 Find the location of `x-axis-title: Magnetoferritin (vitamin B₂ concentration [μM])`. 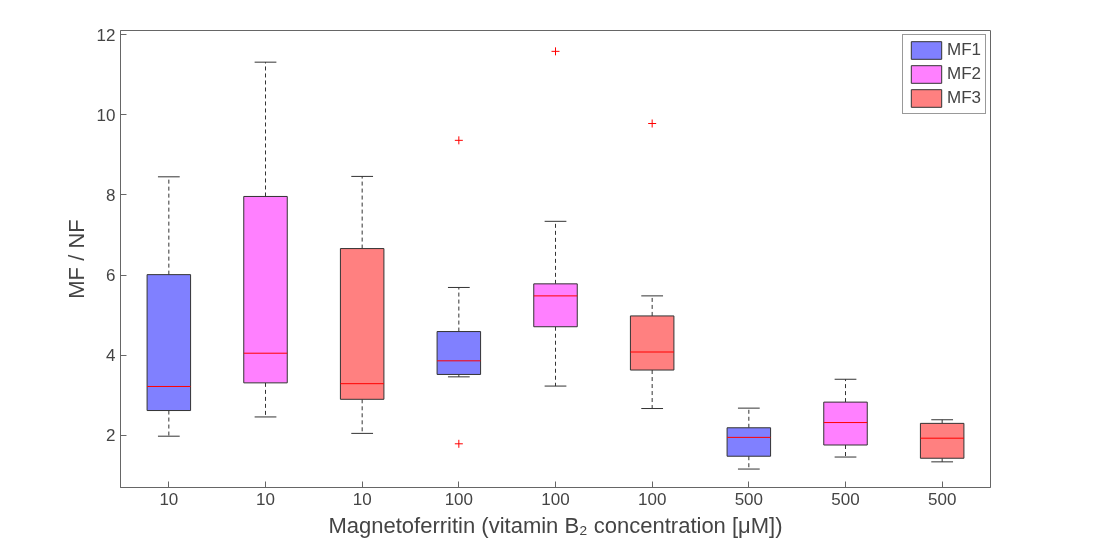

x-axis-title: Magnetoferritin (vitamin B₂ concentration [μM]) is located at coordinates (555, 525).